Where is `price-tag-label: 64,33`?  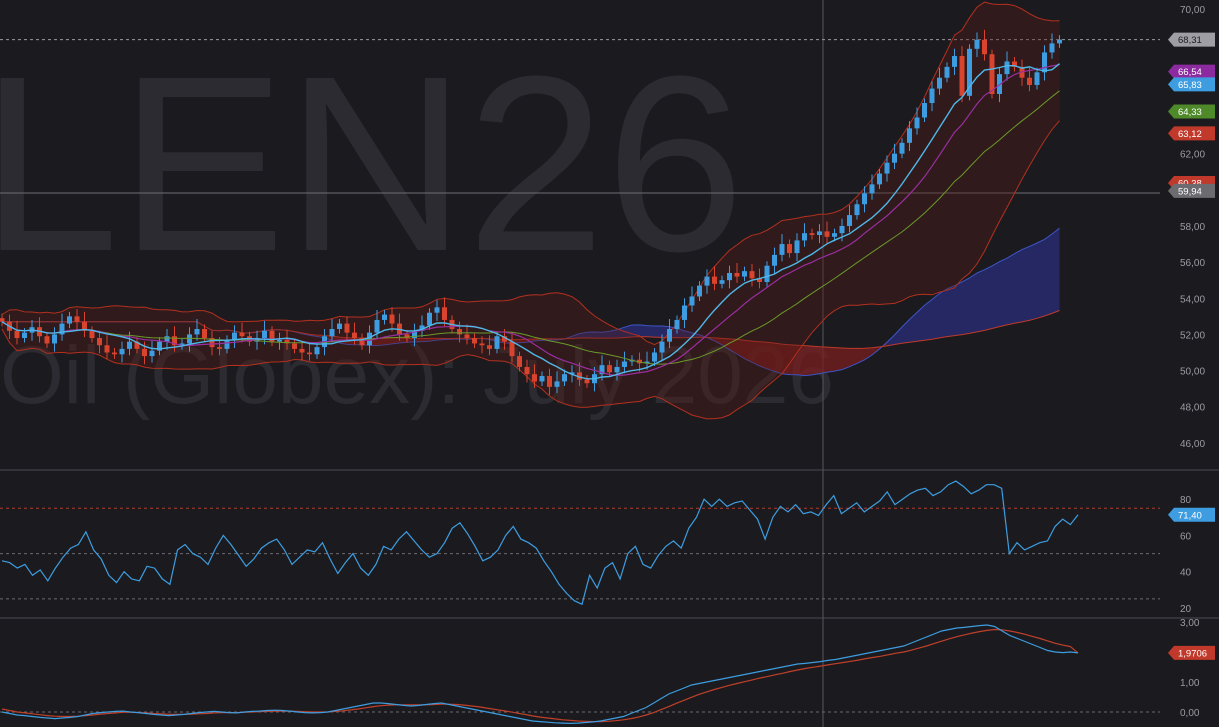 price-tag-label: 64,33 is located at coordinates (1190, 112).